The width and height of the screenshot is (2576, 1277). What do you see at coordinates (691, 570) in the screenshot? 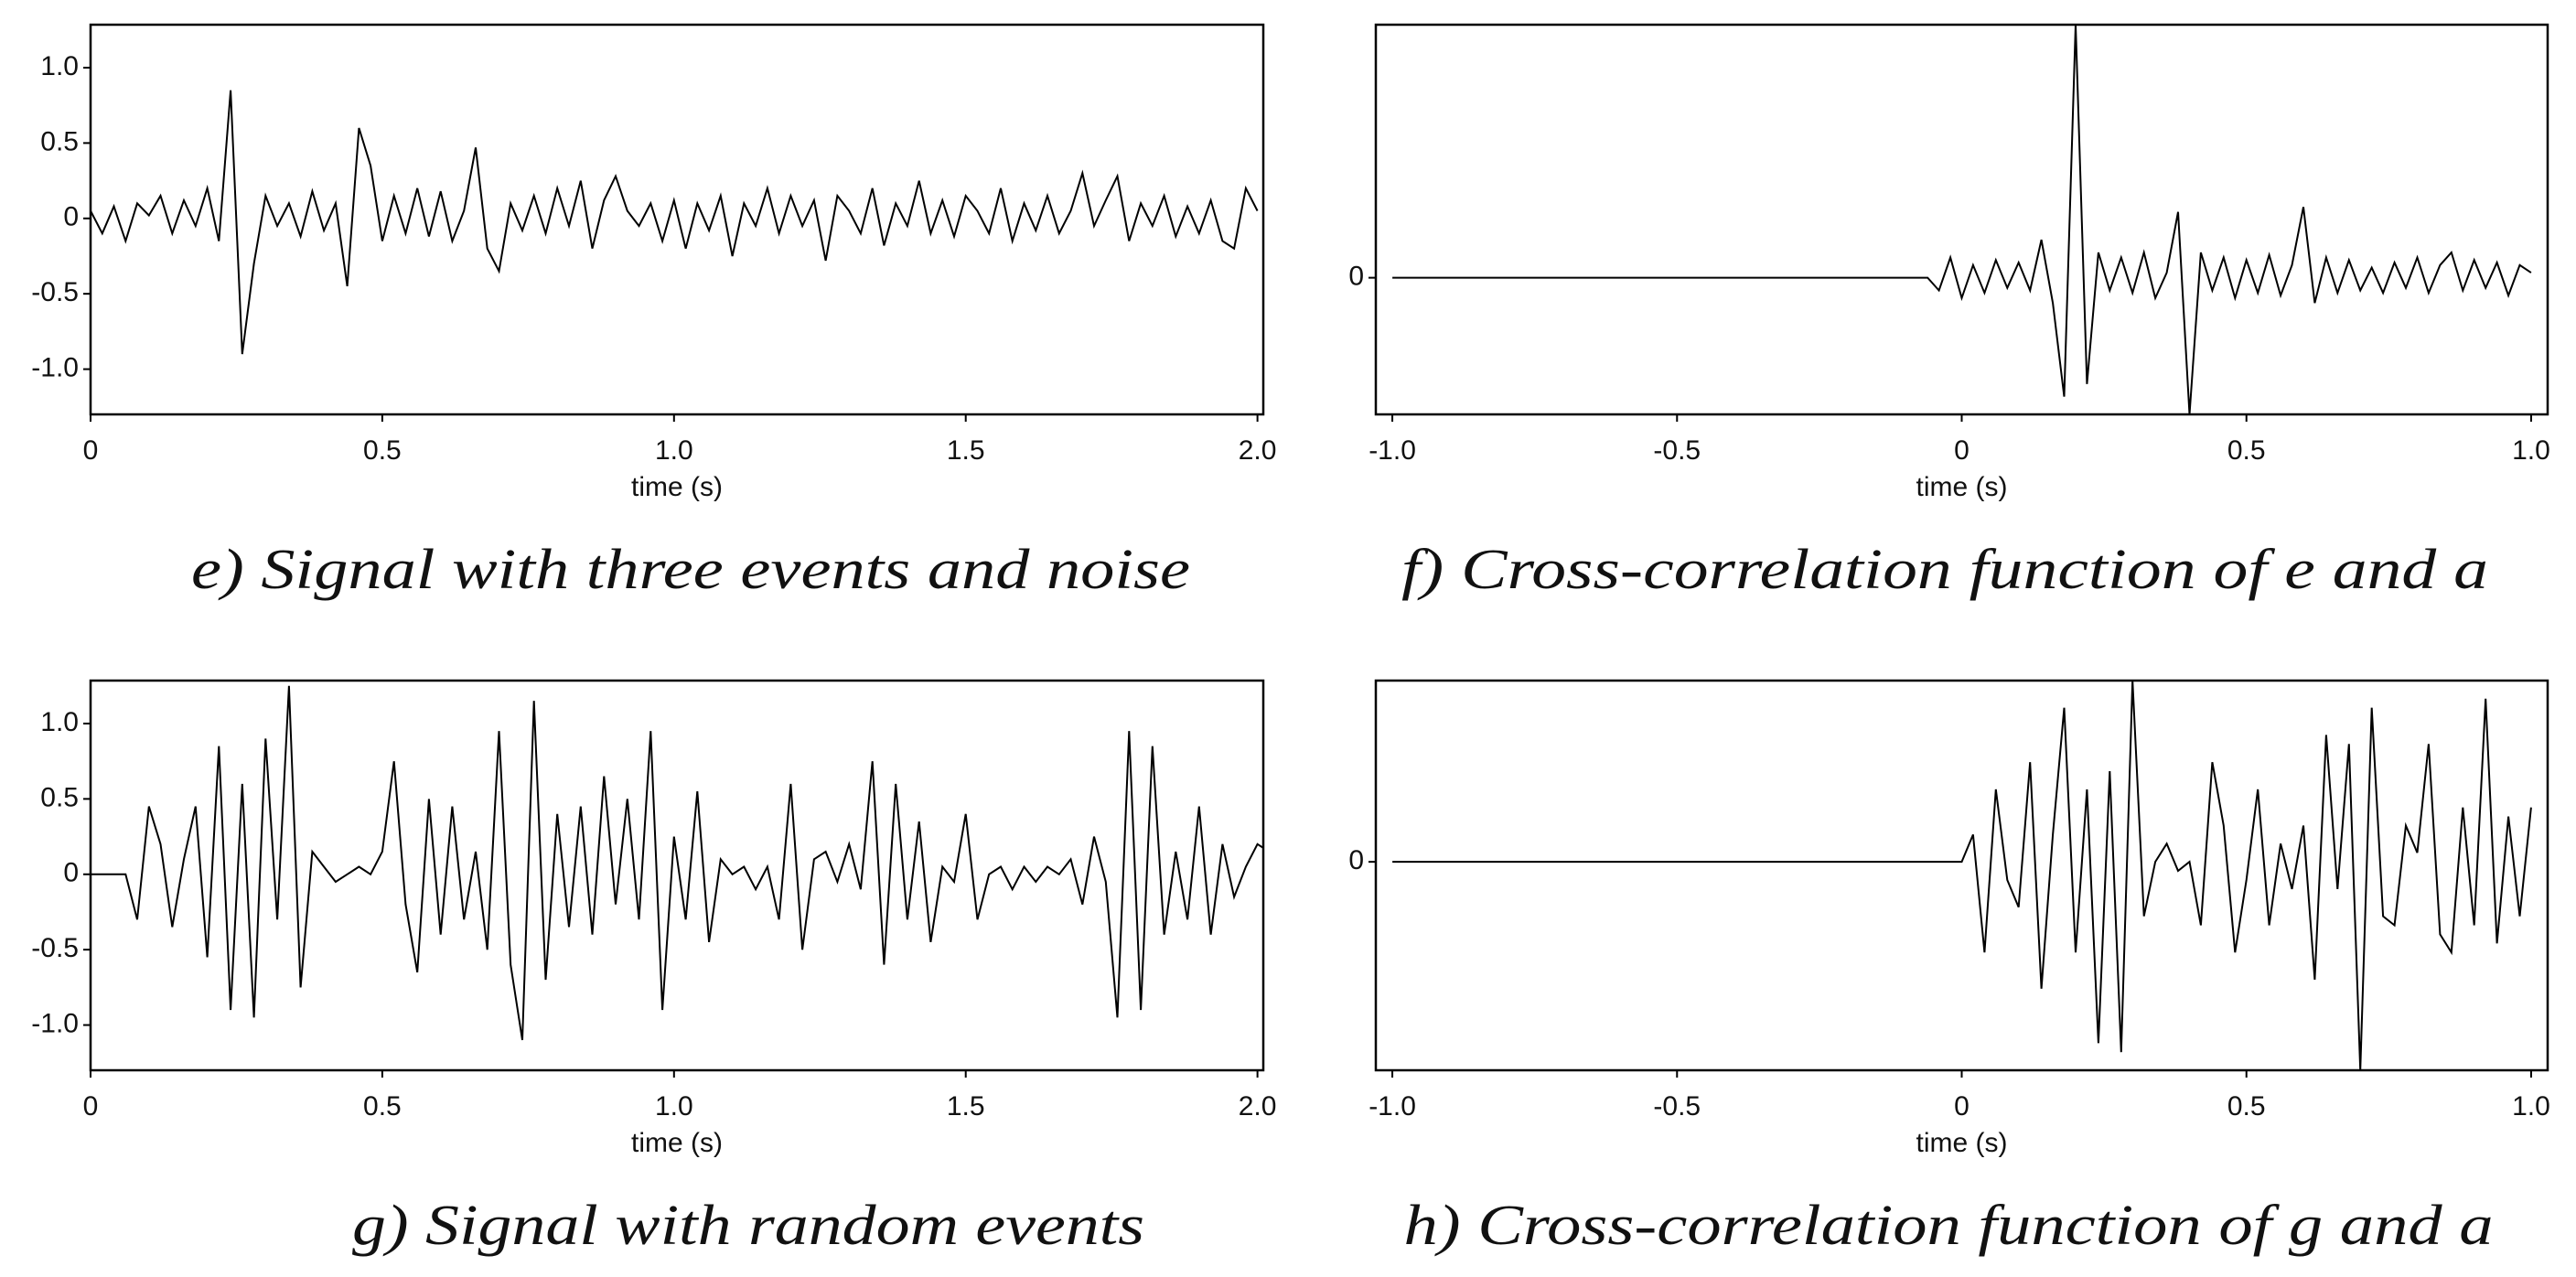
I see `panel-caption: e) Signal with three events and noise` at bounding box center [691, 570].